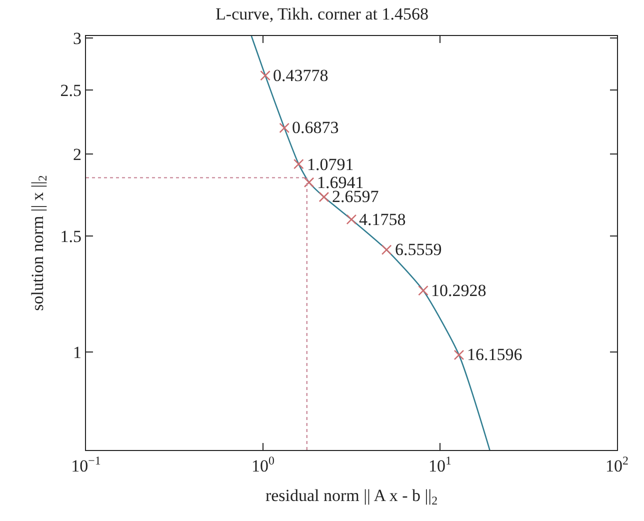 The height and width of the screenshot is (521, 644). What do you see at coordinates (322, 14) in the screenshot?
I see `chart-title: L-curve, Tikh. corner at 1.4568` at bounding box center [322, 14].